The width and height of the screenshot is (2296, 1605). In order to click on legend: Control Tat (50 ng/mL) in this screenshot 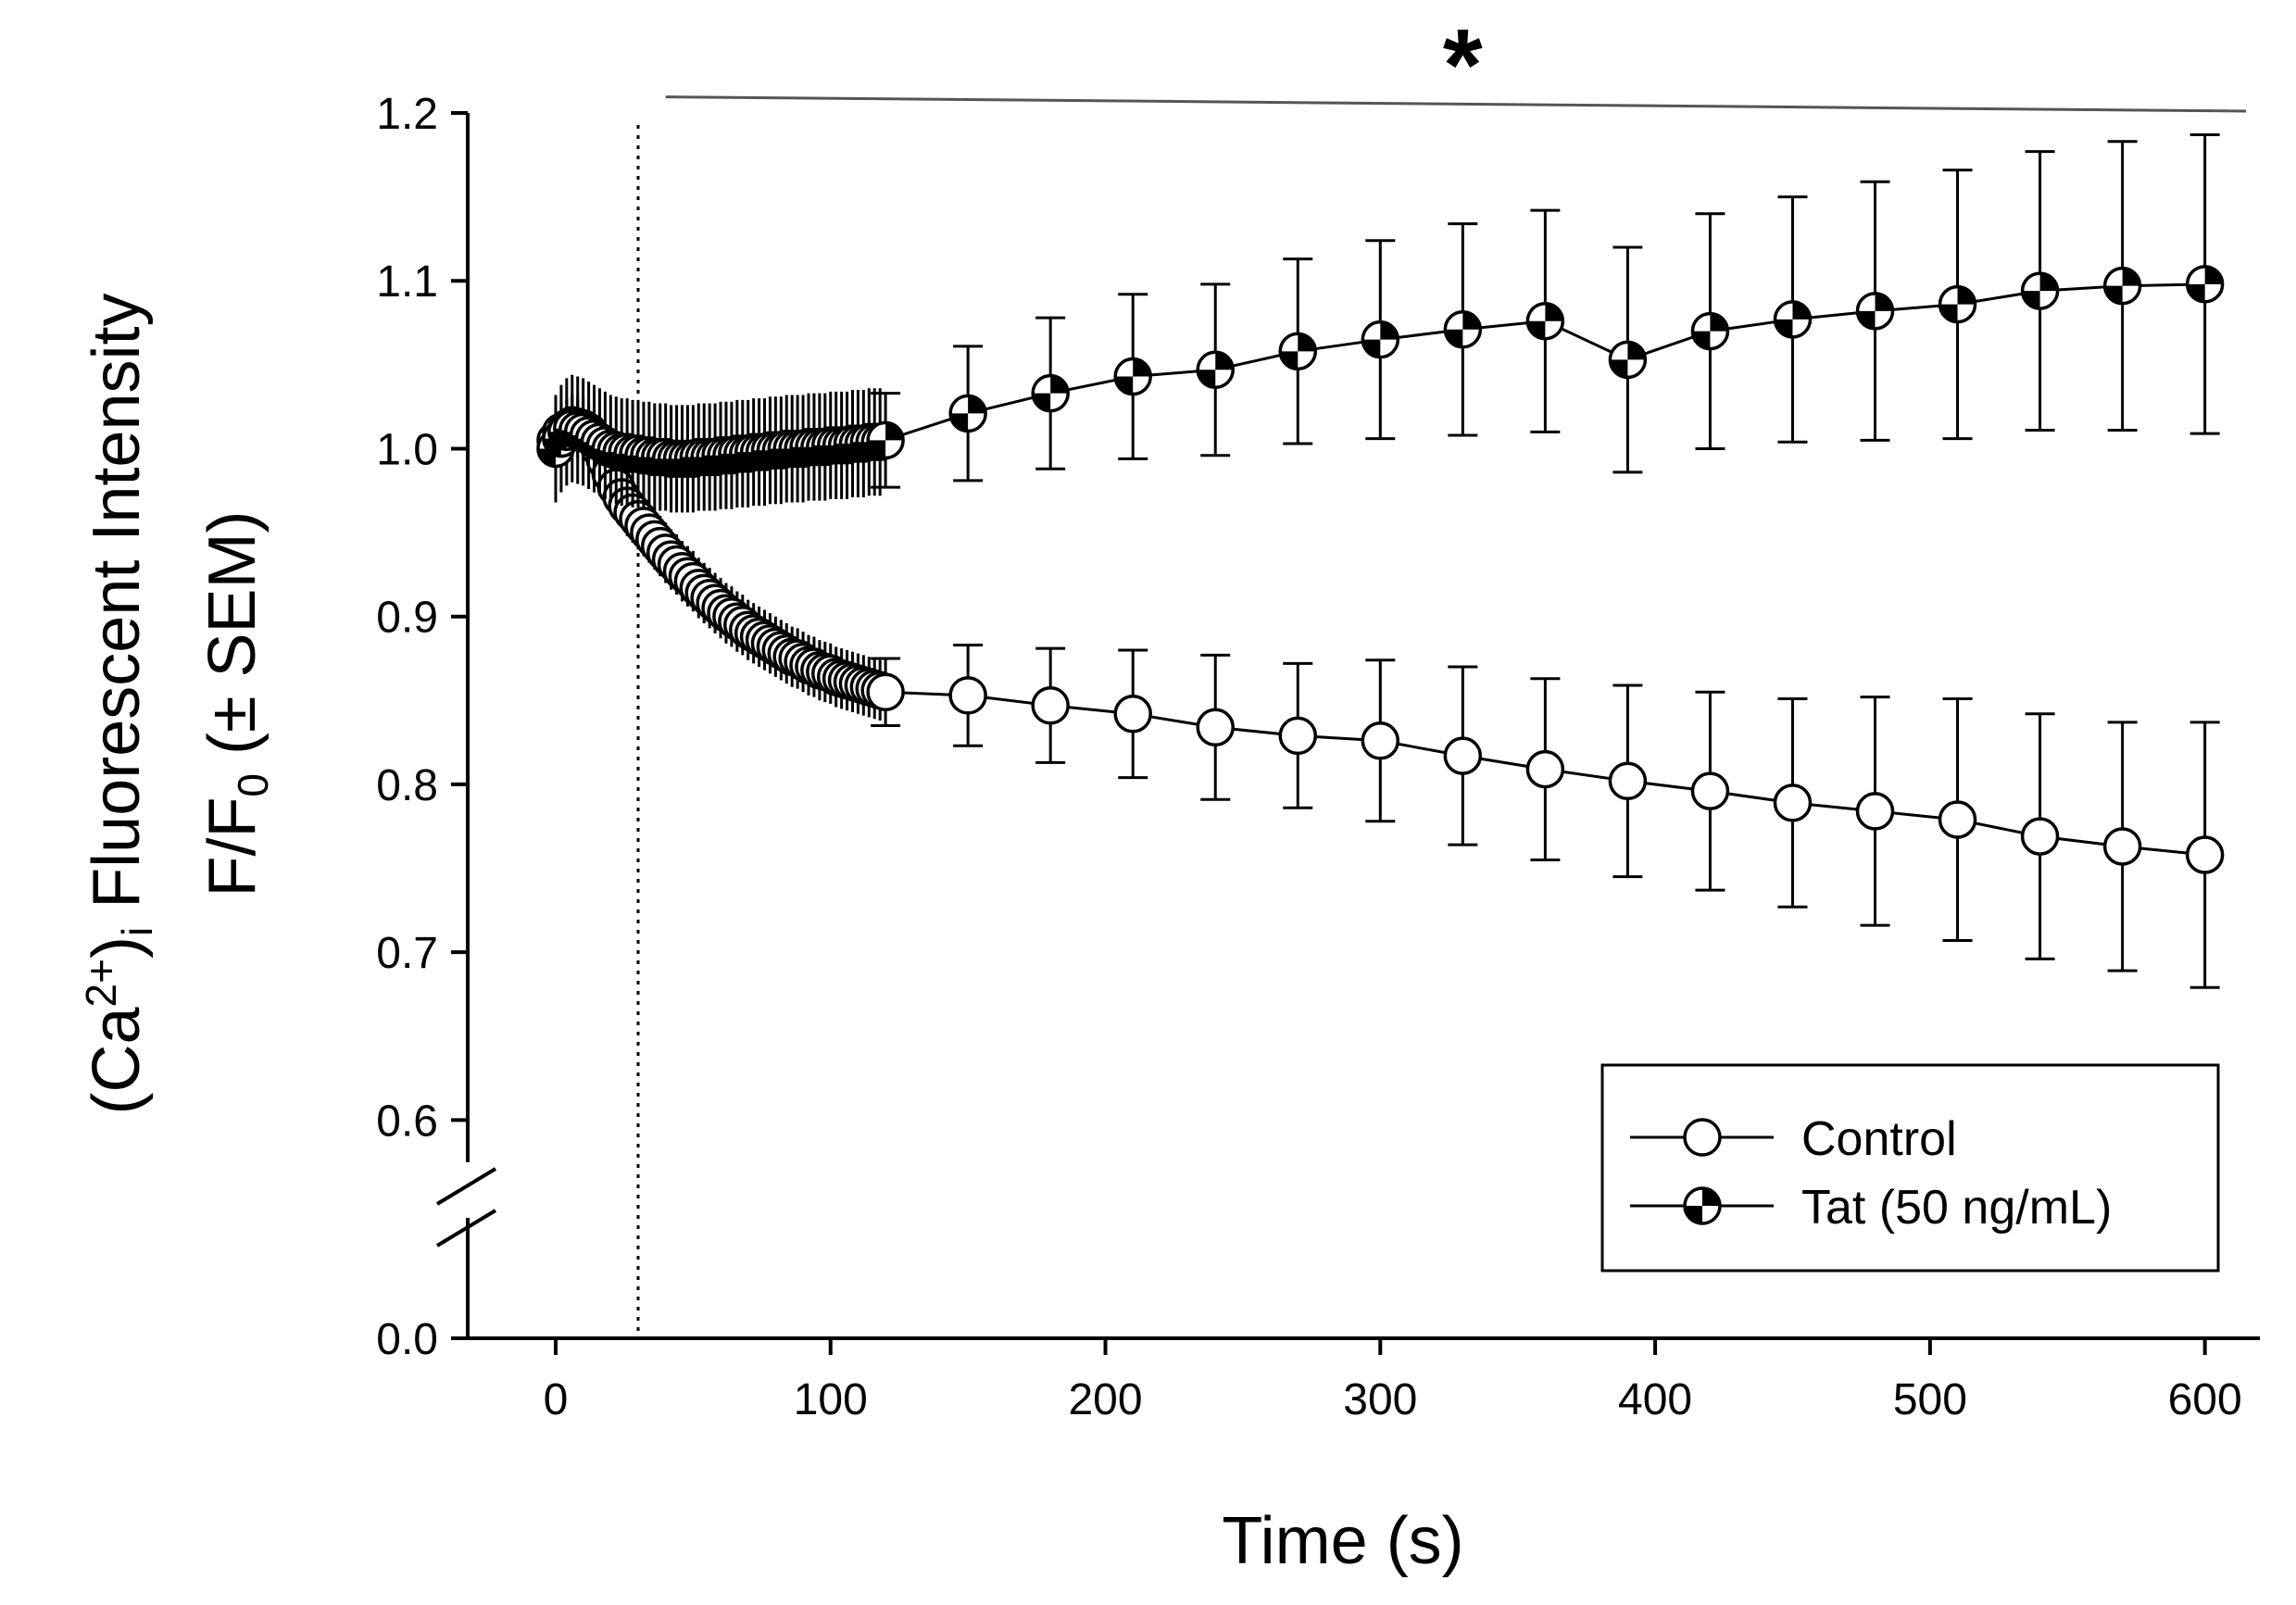, I will do `click(1910, 1168)`.